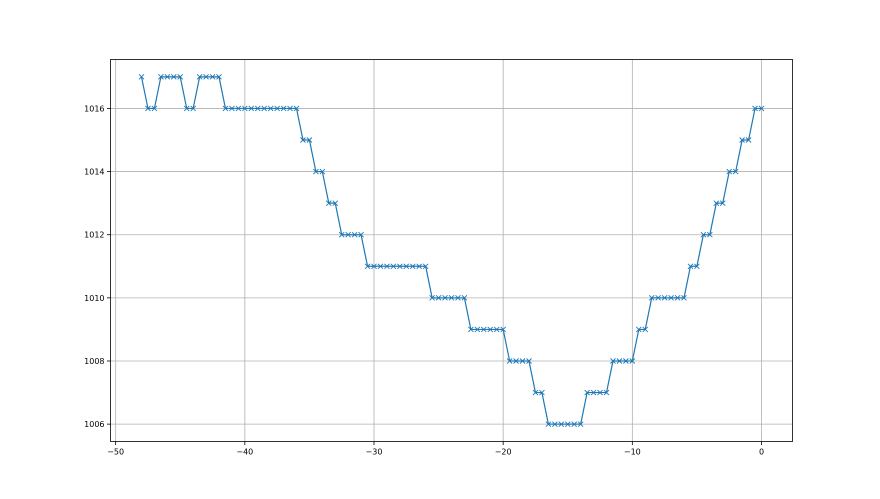 The height and width of the screenshot is (499, 880). What do you see at coordinates (94, 108) in the screenshot?
I see `y-tick-label: 1016` at bounding box center [94, 108].